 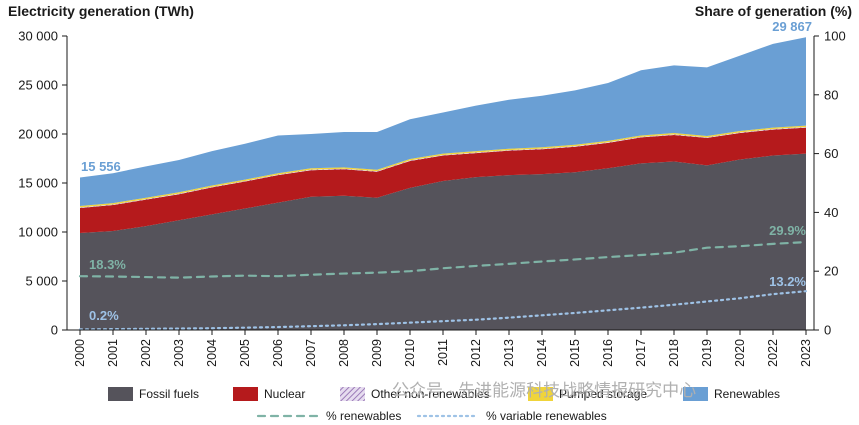 What do you see at coordinates (41, 281) in the screenshot?
I see `left-tick-label: 5 000` at bounding box center [41, 281].